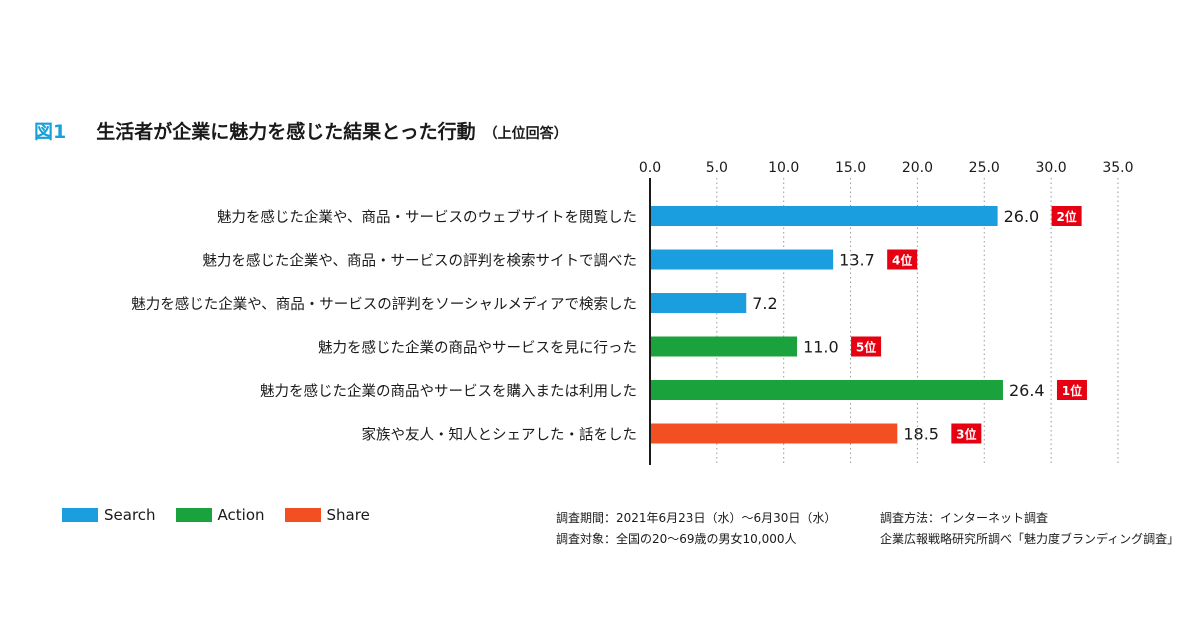  Describe the element at coordinates (302, 515) in the screenshot. I see `legend-swatch-share` at that location.